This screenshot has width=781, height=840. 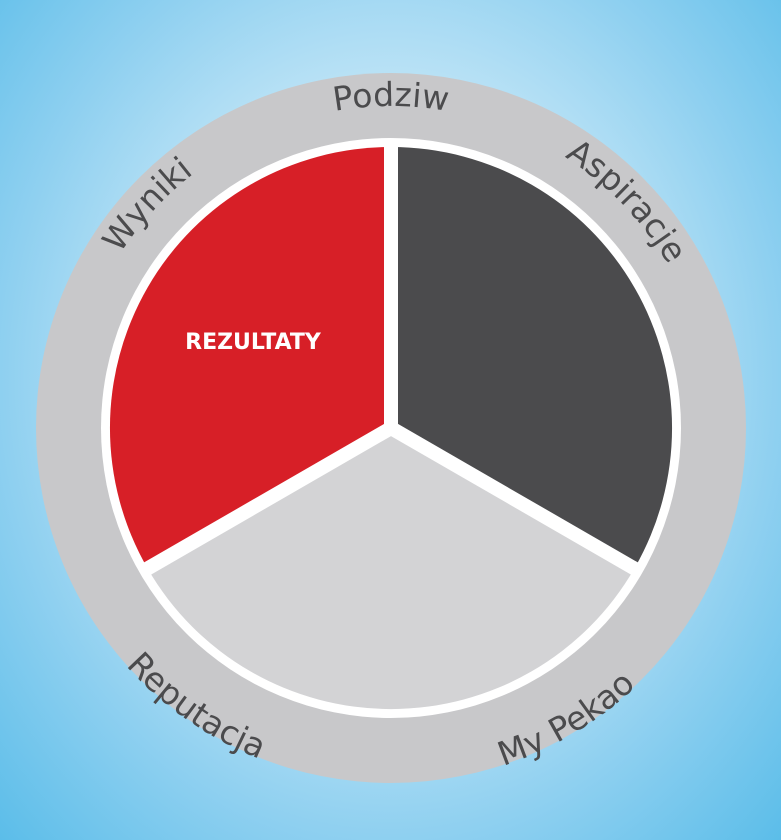 What do you see at coordinates (515, 500) in the screenshot?
I see `divider-right` at bounding box center [515, 500].